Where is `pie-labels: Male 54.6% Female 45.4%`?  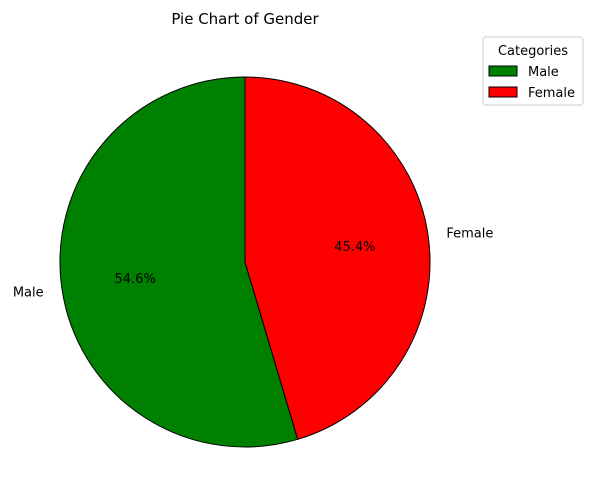
pie-labels: Male 54.6% Female 45.4% is located at coordinates (253, 264).